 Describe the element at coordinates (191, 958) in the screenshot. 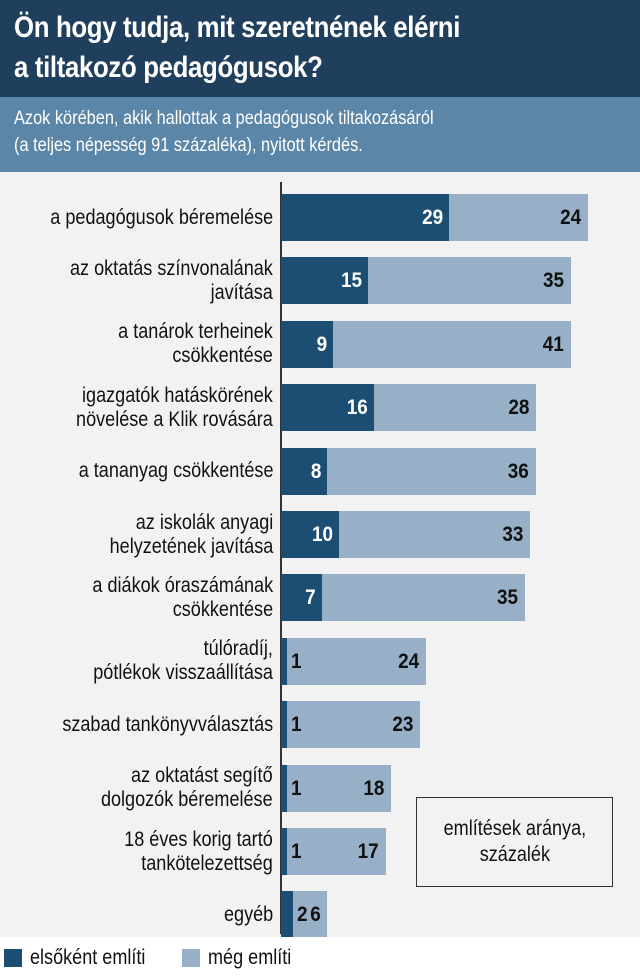

I see `legend-swatch-more` at that location.